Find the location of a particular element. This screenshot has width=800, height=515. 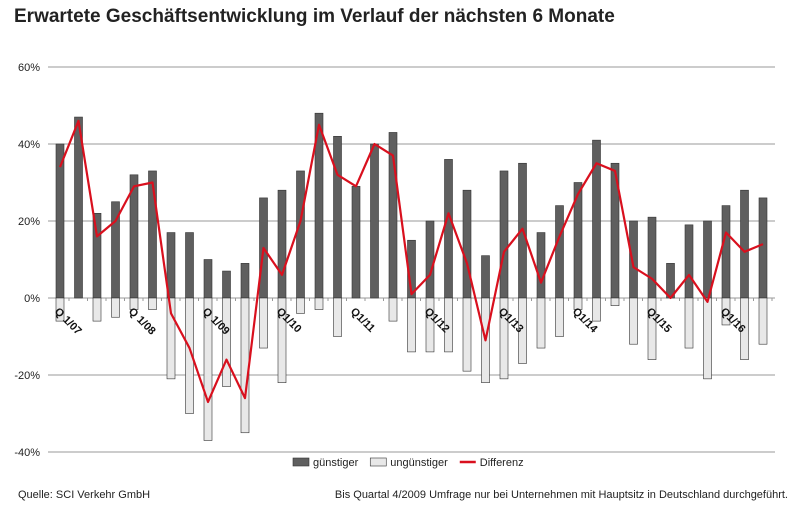

y-tick-label: 40% is located at coordinates (29, 145).